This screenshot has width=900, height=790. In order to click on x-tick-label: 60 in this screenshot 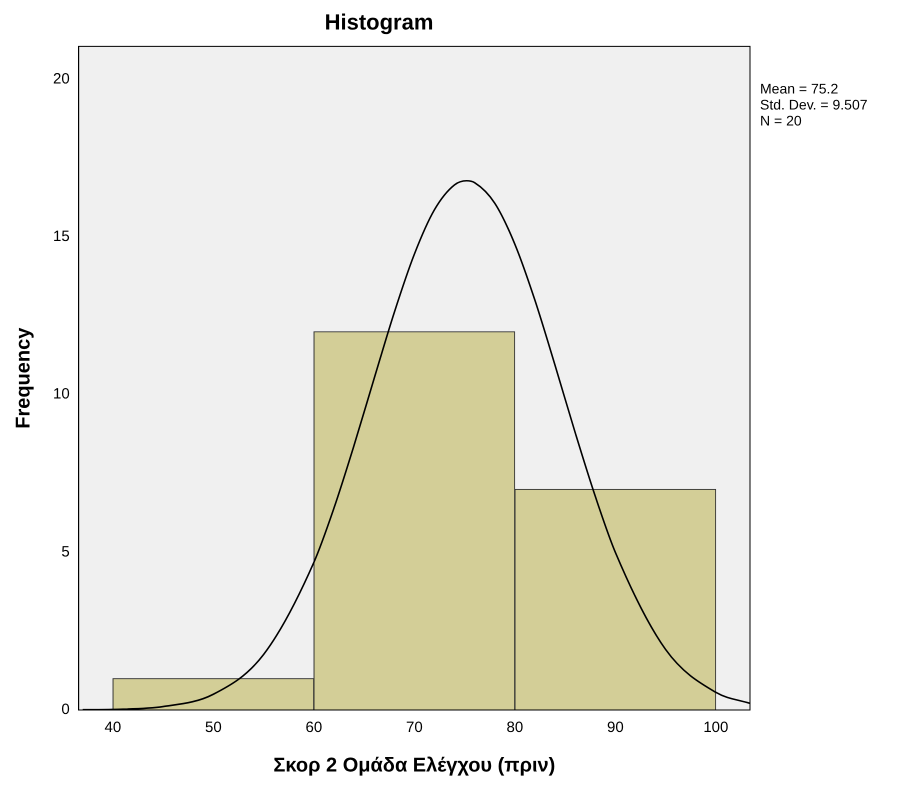, I will do `click(314, 727)`.